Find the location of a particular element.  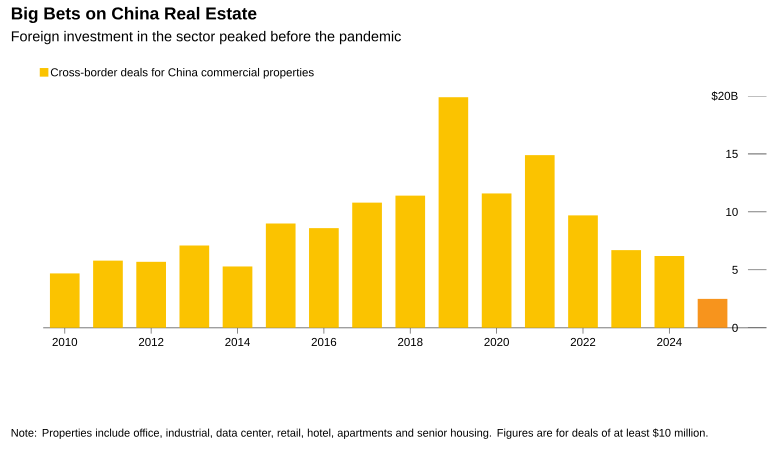

text: Note: Properties include office, industrial, data center, retail, hotel, apartments and senior housing. Figures are for deals of at least $10 million. is located at coordinates (360, 433).